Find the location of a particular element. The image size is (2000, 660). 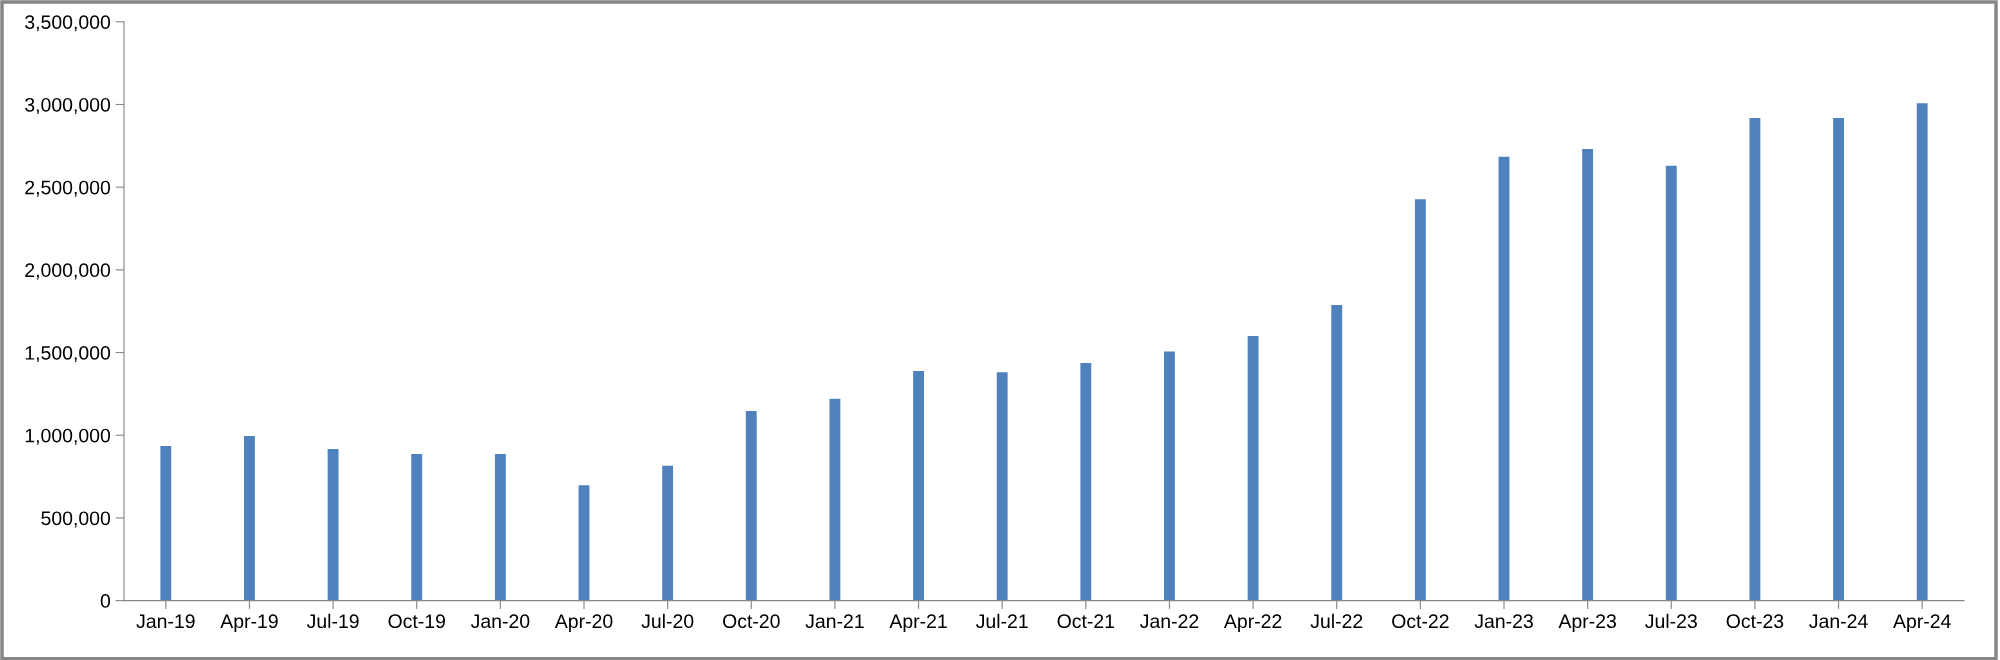

x-tick-label: Oct-22 is located at coordinates (1420, 621).